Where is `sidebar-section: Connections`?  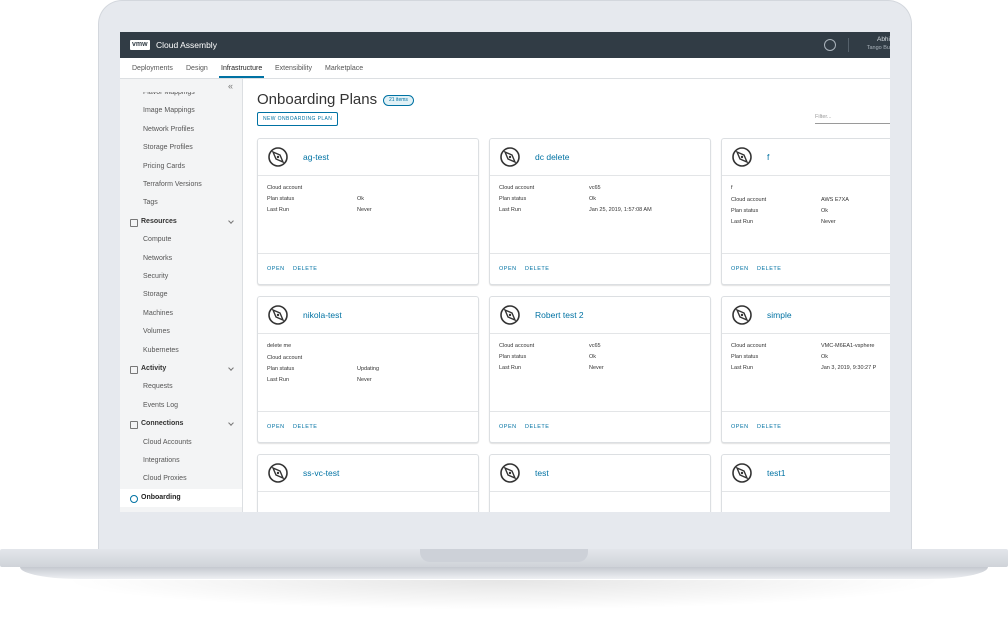
sidebar-section: Connections is located at coordinates (181, 424).